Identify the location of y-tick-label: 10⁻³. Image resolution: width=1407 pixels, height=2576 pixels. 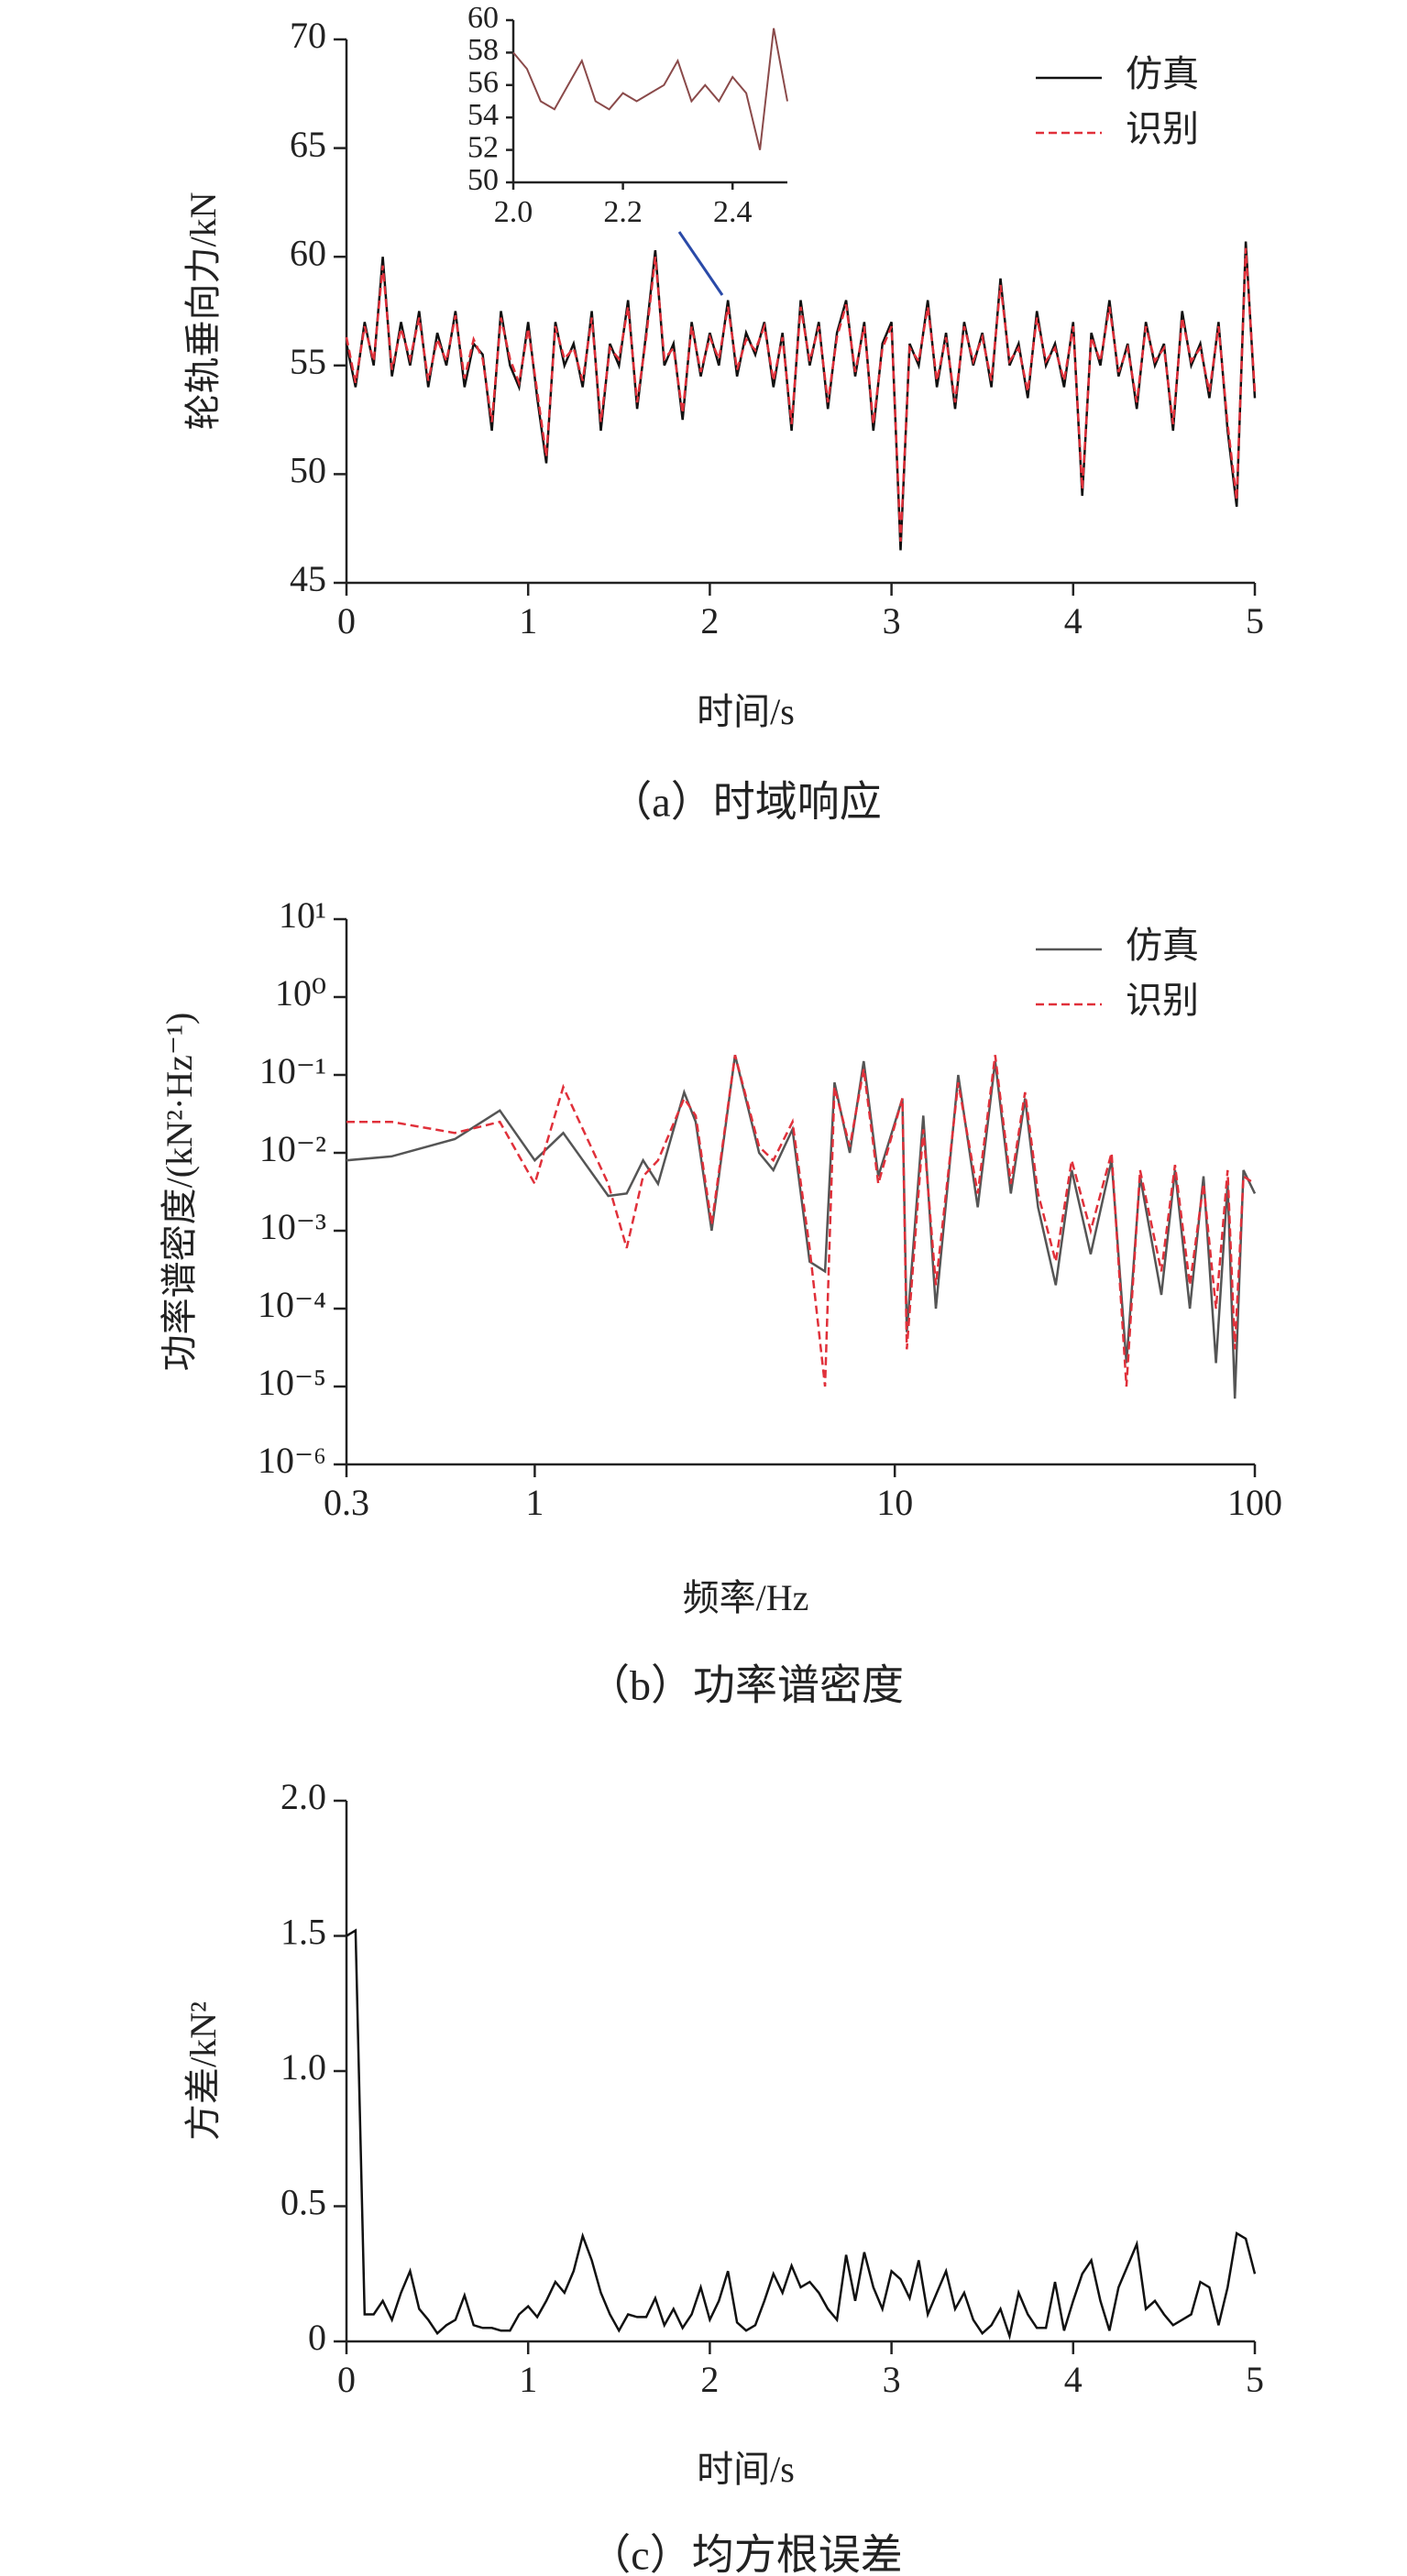
(292, 1226).